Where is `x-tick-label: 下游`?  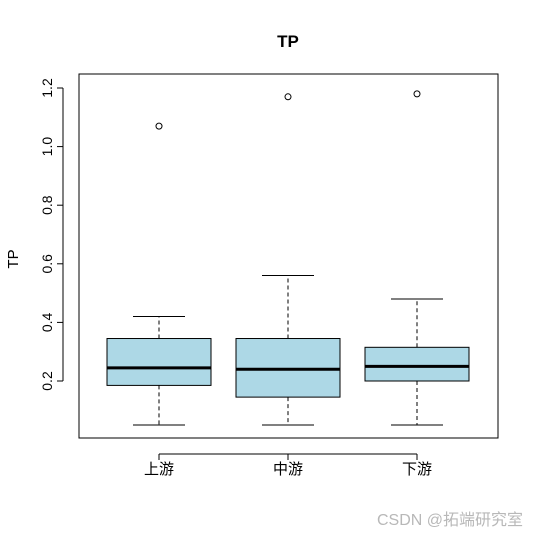 x-tick-label: 下游 is located at coordinates (417, 469).